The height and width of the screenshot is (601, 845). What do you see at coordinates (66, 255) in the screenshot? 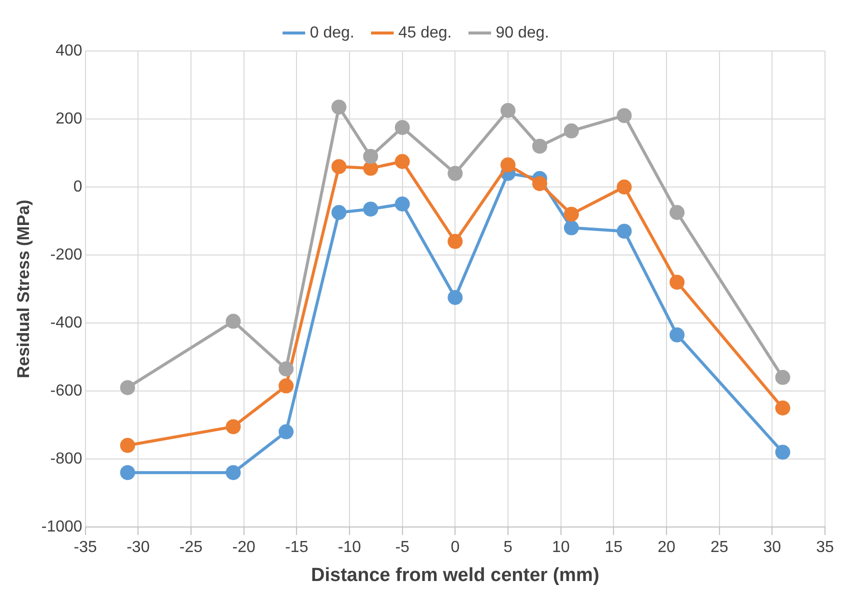
I see `y-tick-label: -200` at bounding box center [66, 255].